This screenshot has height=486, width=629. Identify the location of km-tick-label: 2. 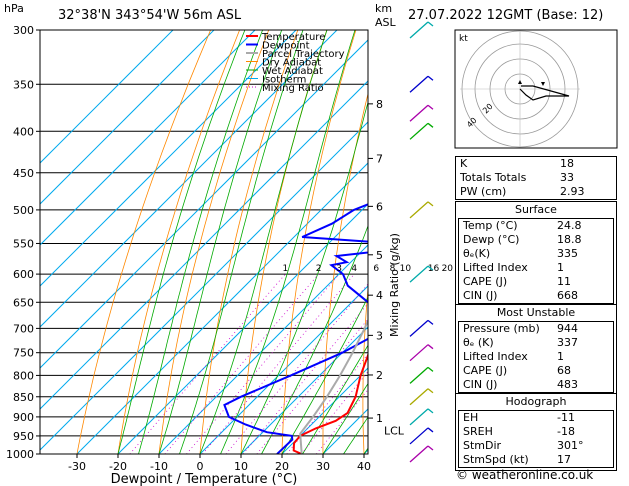
(379, 375).